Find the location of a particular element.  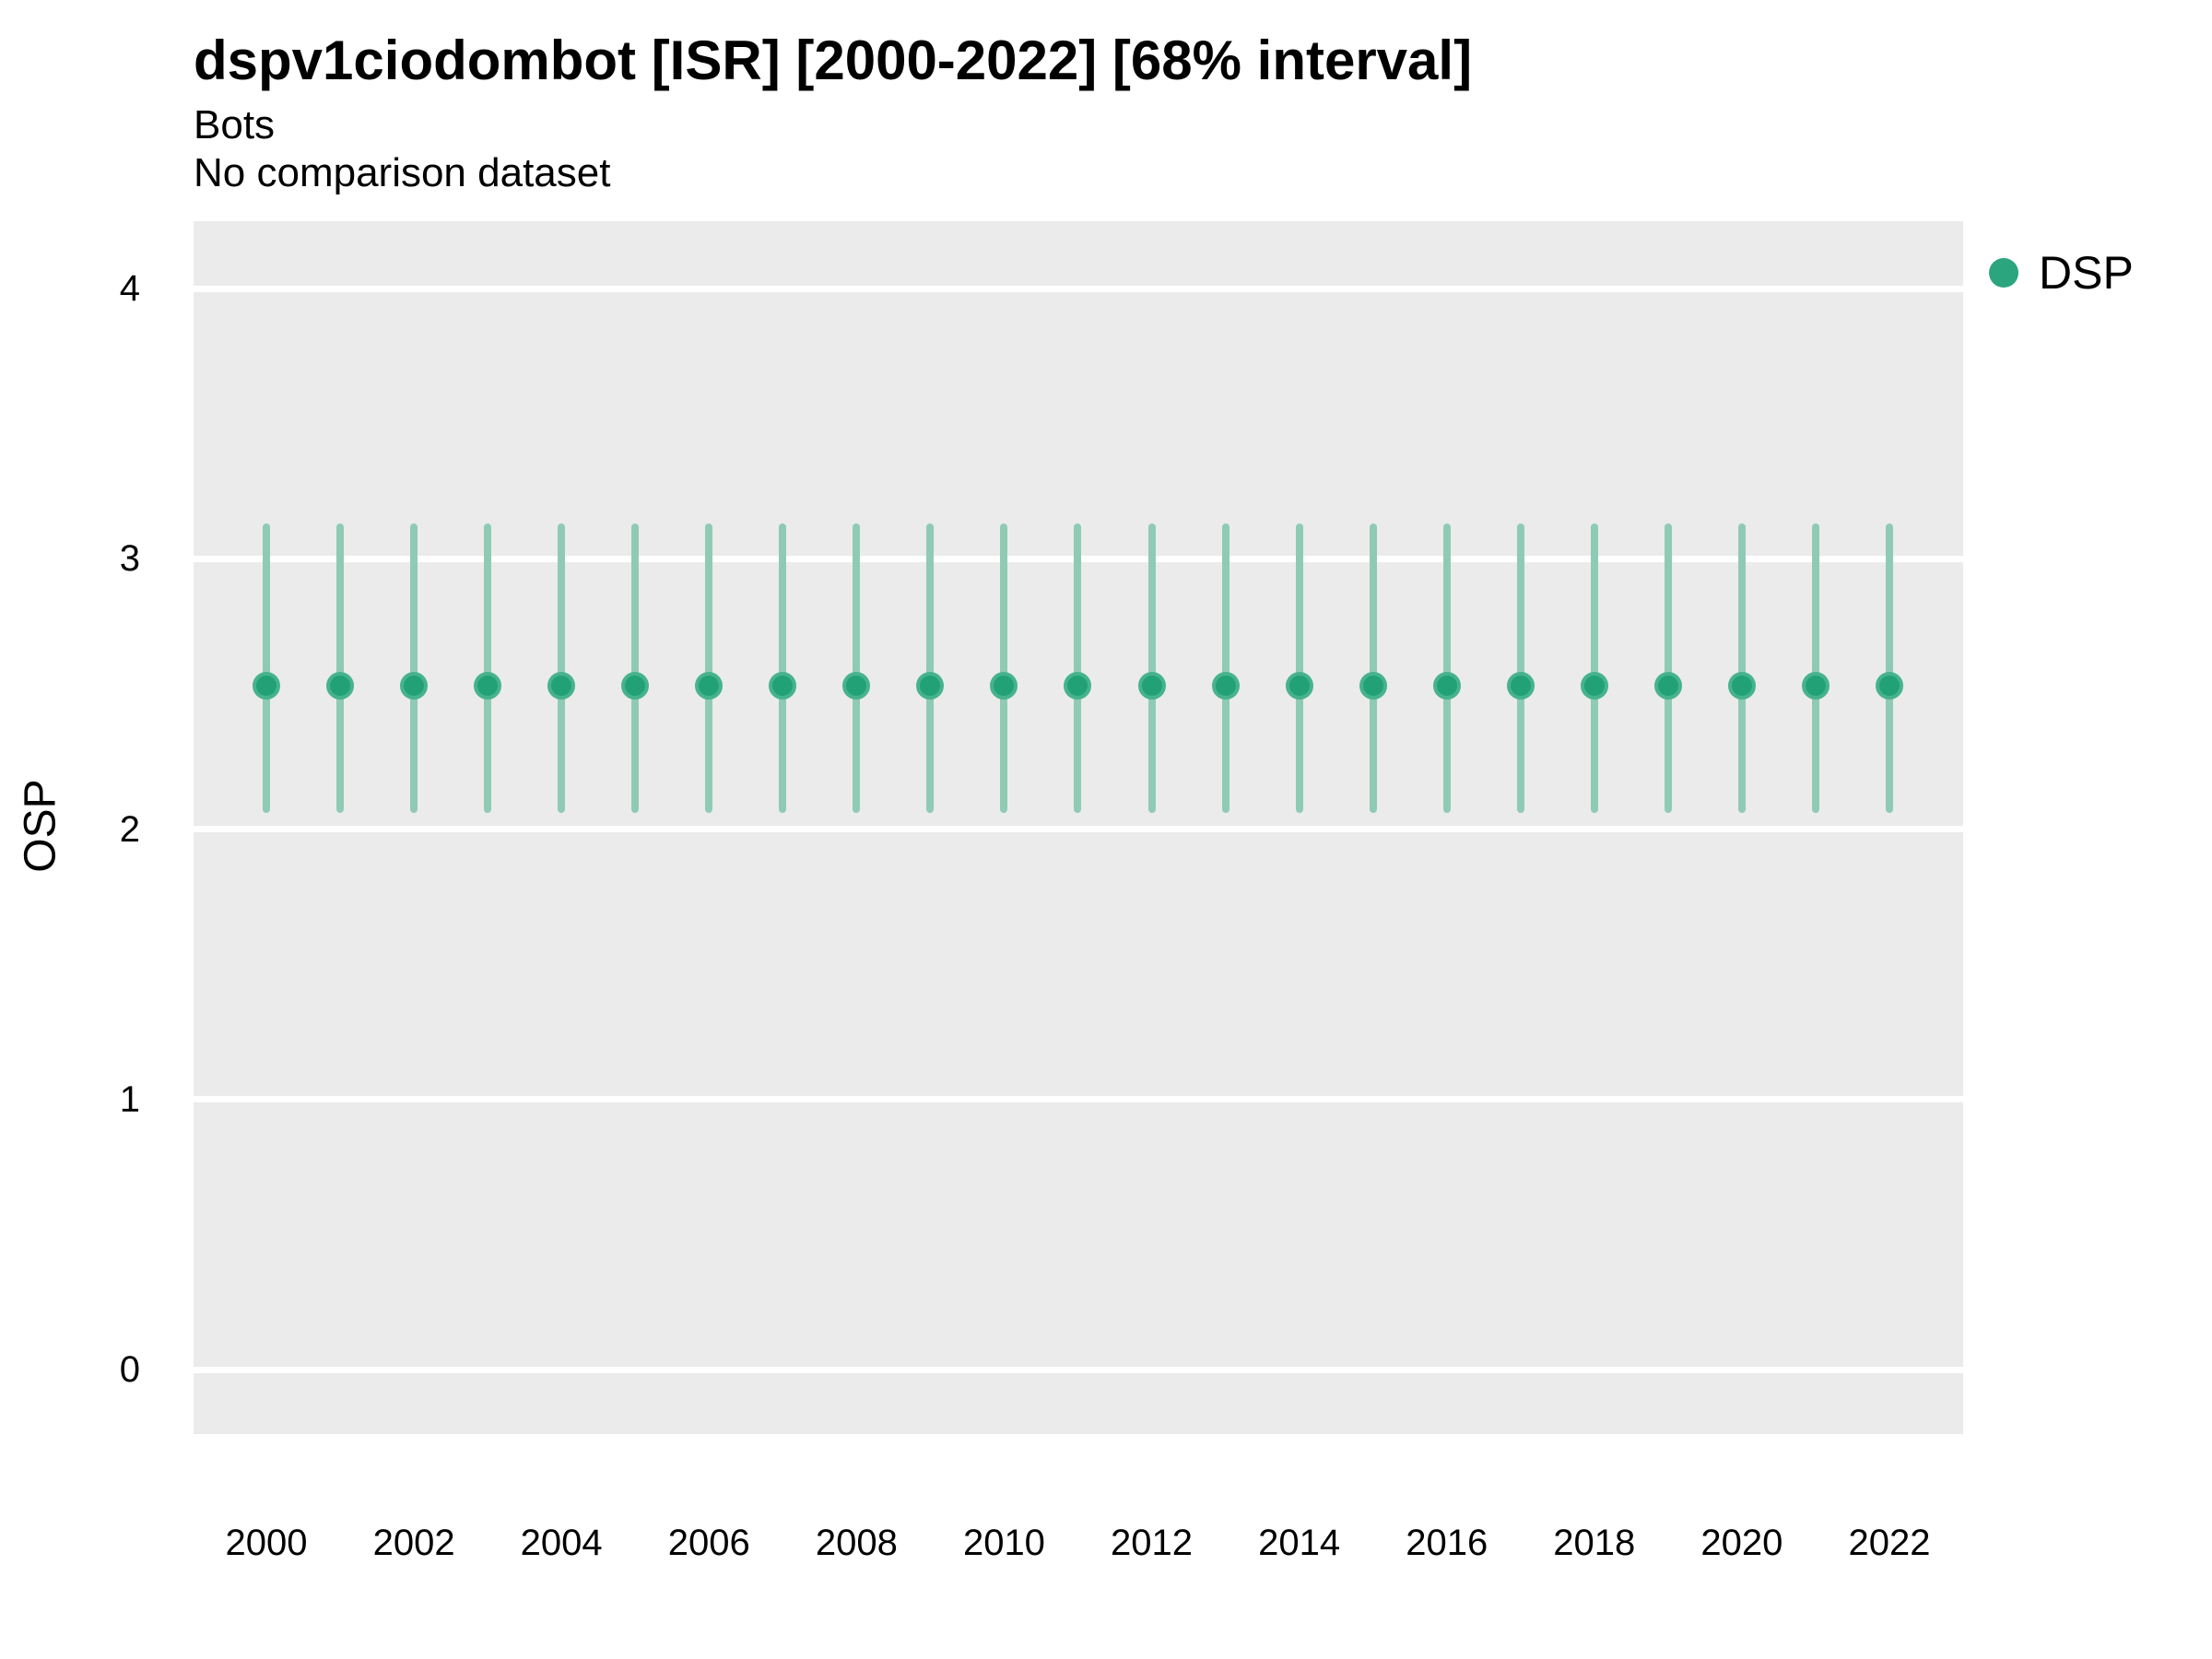

legend-label: DSP is located at coordinates (2086, 273).